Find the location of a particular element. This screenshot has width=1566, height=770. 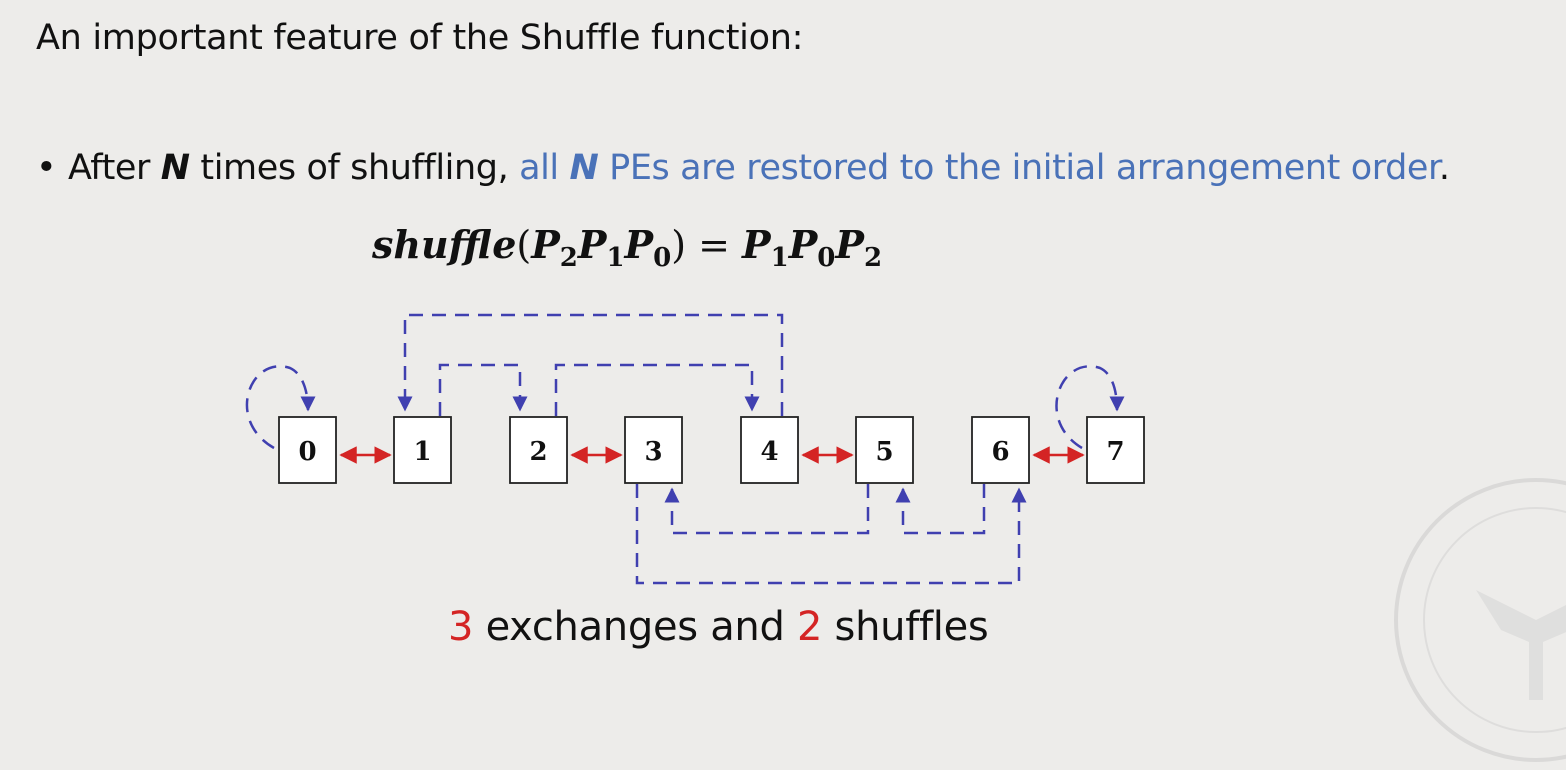

formula-p2: P is located at coordinates (545, 244).